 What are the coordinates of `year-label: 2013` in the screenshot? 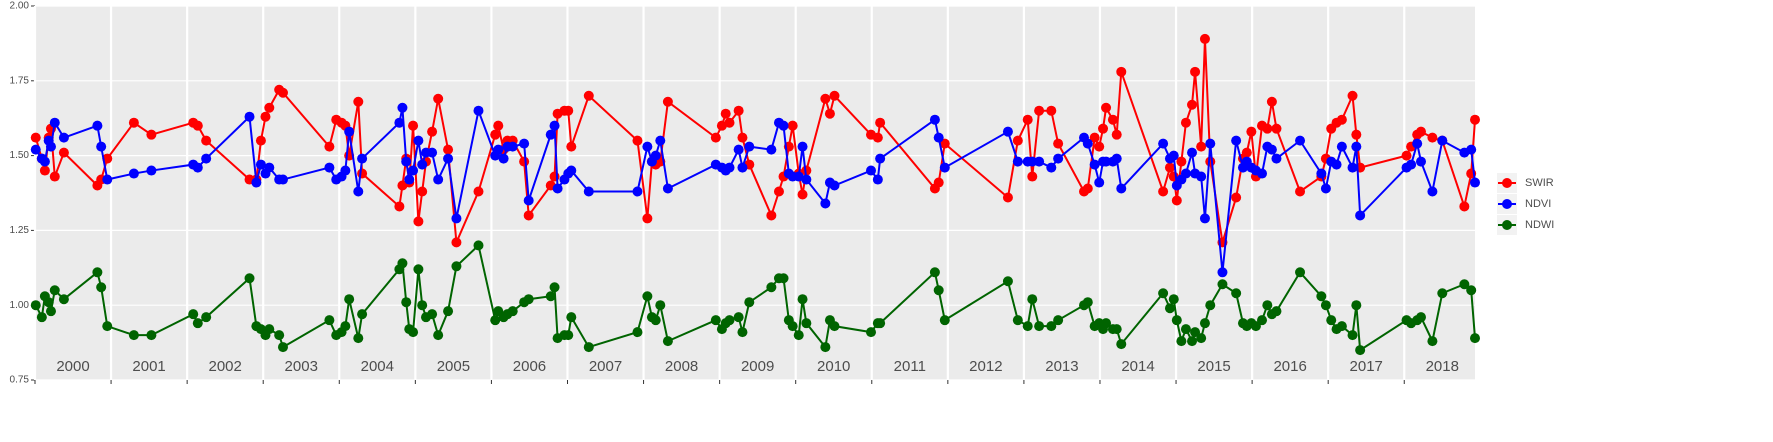 It's located at (1061, 366).